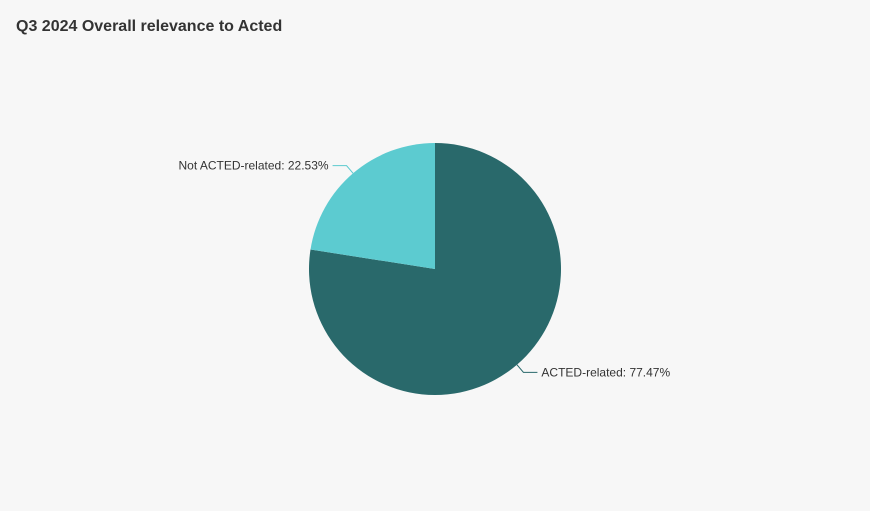 Image resolution: width=870 pixels, height=511 pixels. What do you see at coordinates (605, 372) in the screenshot?
I see `slice-label: ACTED-related: 77.47%` at bounding box center [605, 372].